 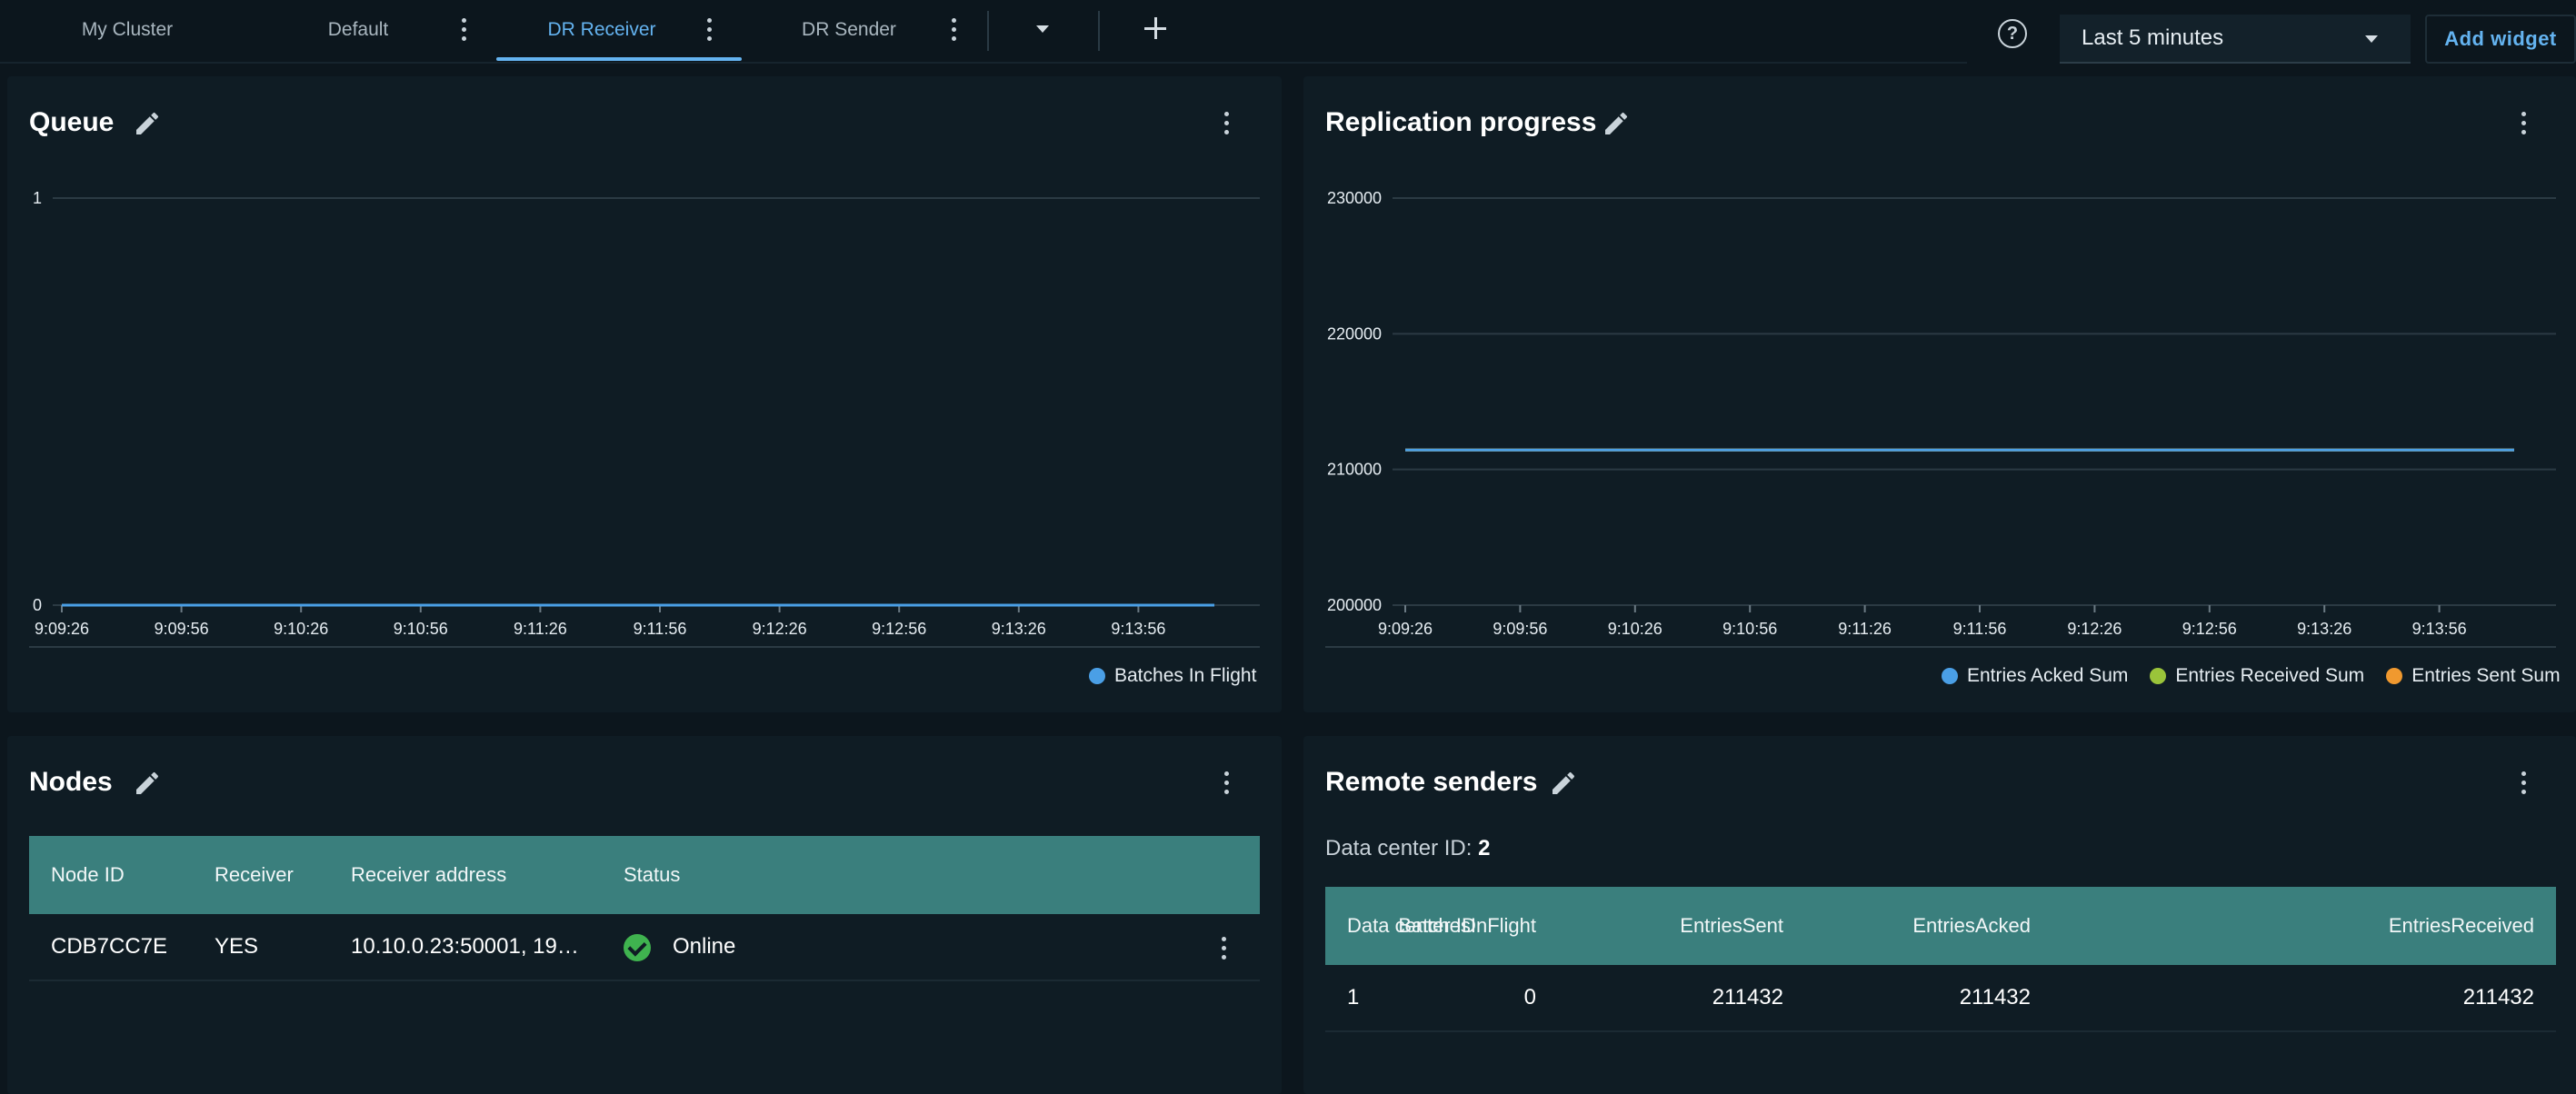 What do you see at coordinates (2270, 676) in the screenshot?
I see `legend-label-received: Entries Received Sum` at bounding box center [2270, 676].